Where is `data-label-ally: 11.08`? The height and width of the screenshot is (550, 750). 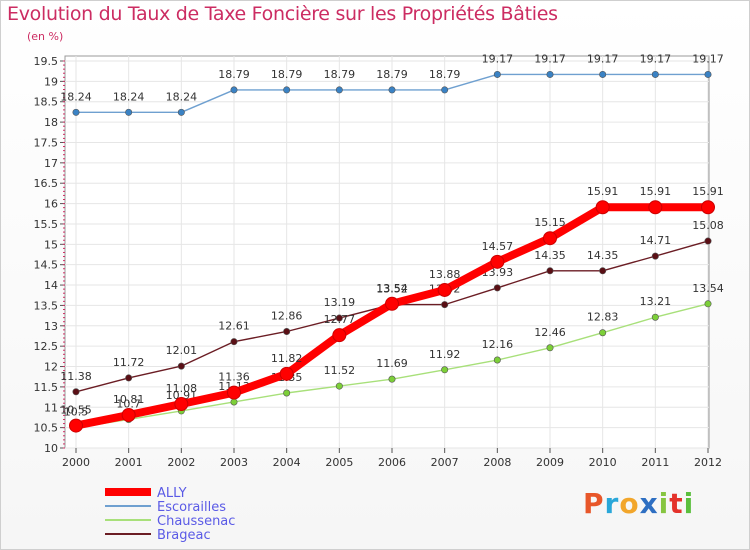 data-label-ally: 11.08 is located at coordinates (182, 388).